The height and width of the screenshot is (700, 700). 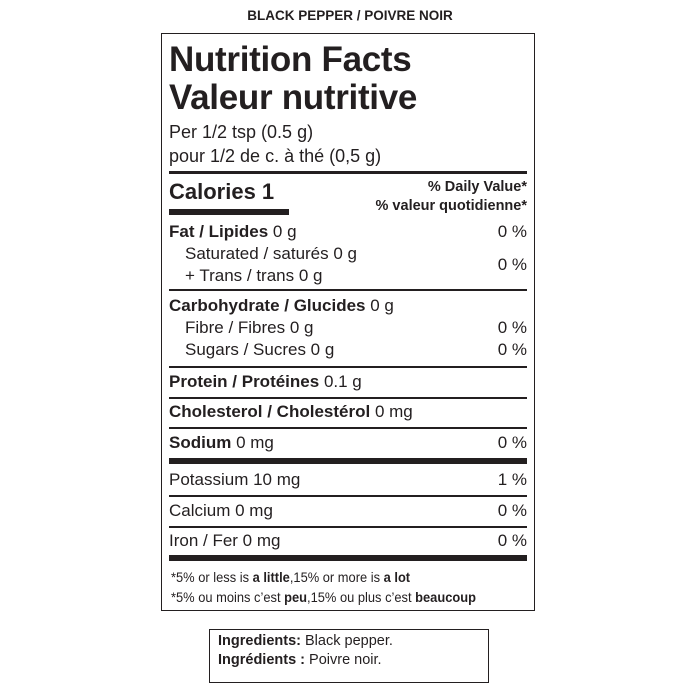 I want to click on calories-bar, so click(x=229, y=212).